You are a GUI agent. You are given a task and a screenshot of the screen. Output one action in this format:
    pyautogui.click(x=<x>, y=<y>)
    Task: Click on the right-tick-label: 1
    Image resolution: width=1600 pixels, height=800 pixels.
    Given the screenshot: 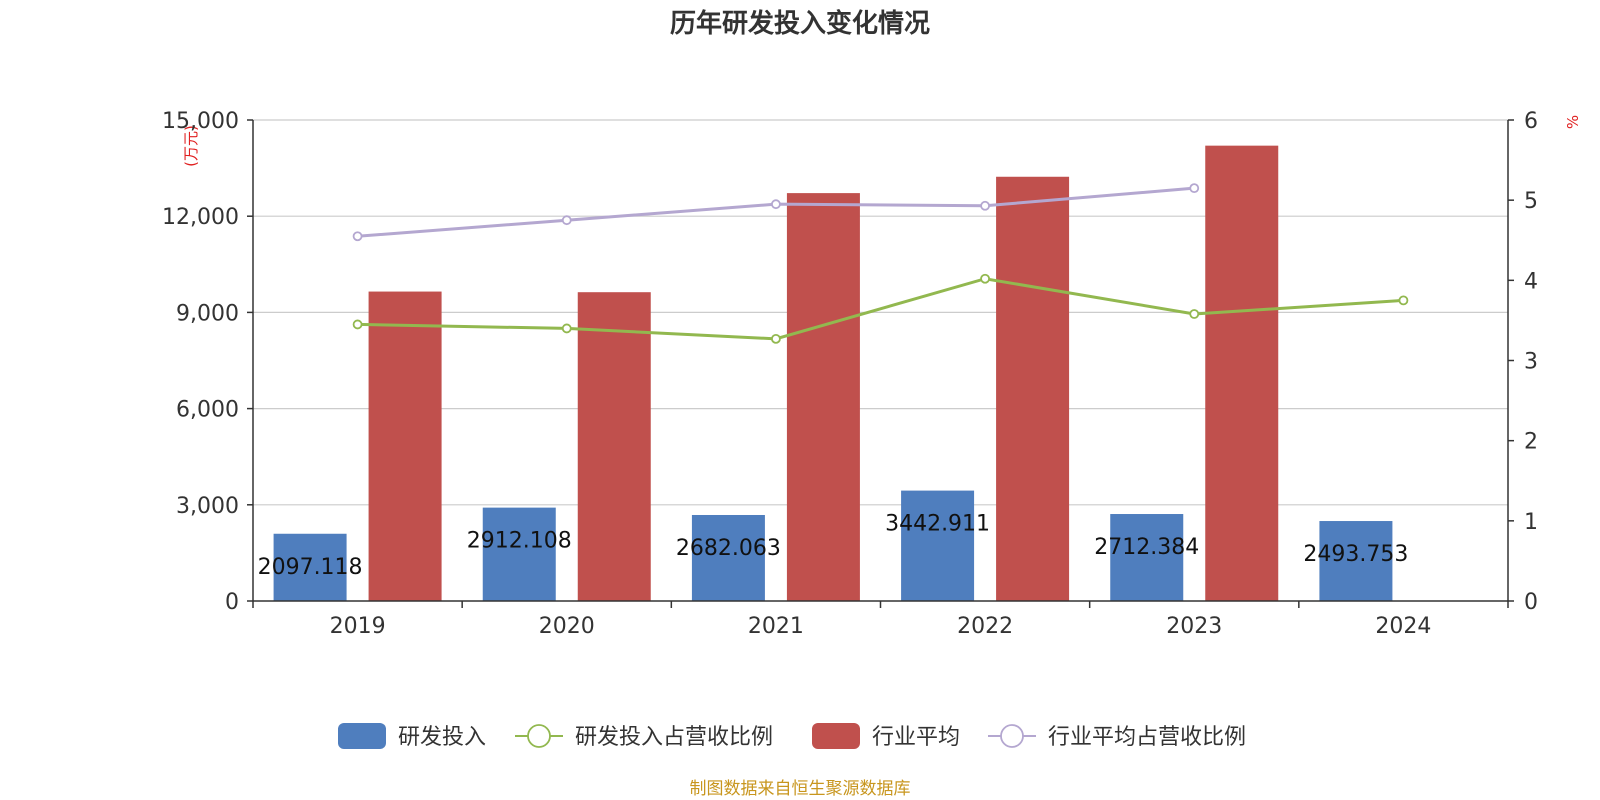 What is the action you would take?
    pyautogui.click(x=1531, y=522)
    